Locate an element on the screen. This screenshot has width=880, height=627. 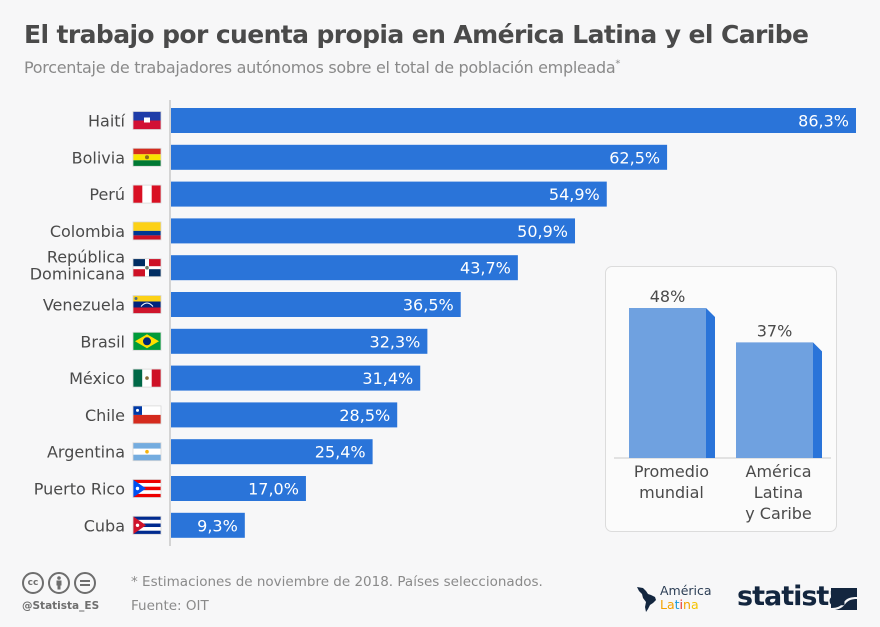
category-label: Cuba is located at coordinates (104, 525).